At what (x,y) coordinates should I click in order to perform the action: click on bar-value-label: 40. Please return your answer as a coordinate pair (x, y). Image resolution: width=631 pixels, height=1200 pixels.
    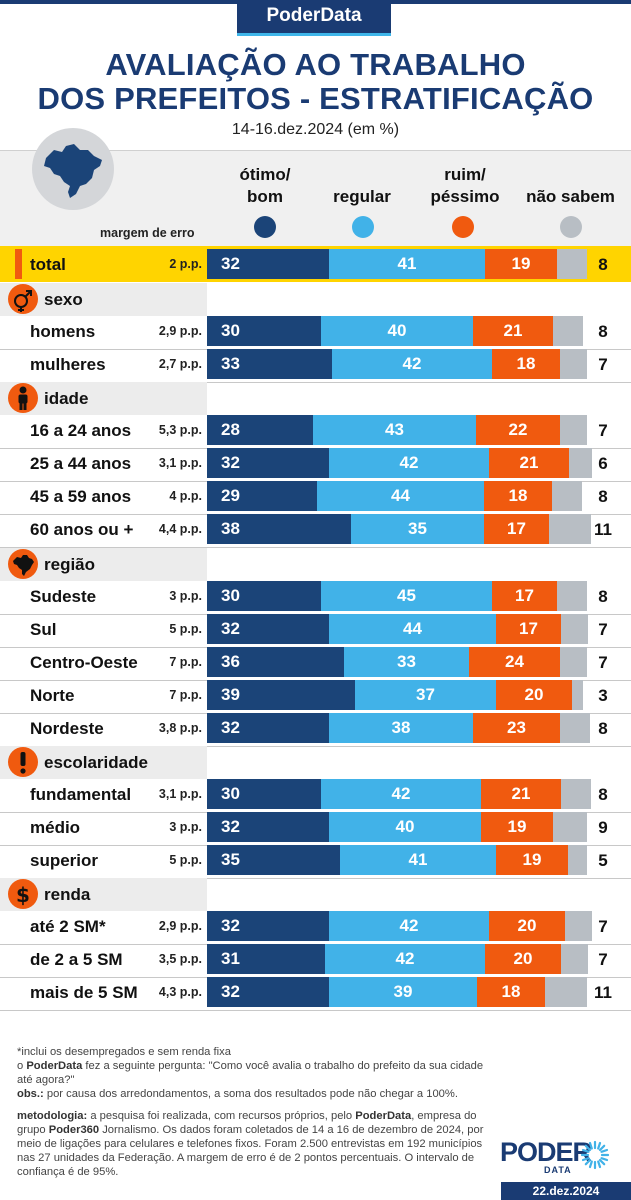
    Looking at the image, I should click on (405, 826).